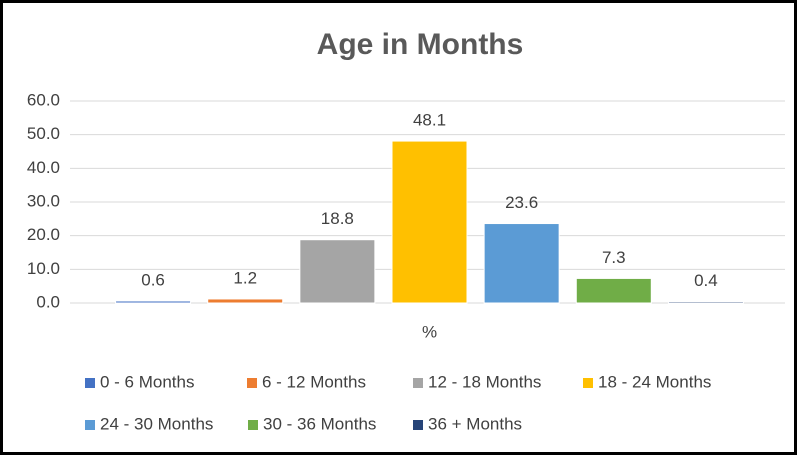  I want to click on legend-label: 24 - 30 Months, so click(156, 423).